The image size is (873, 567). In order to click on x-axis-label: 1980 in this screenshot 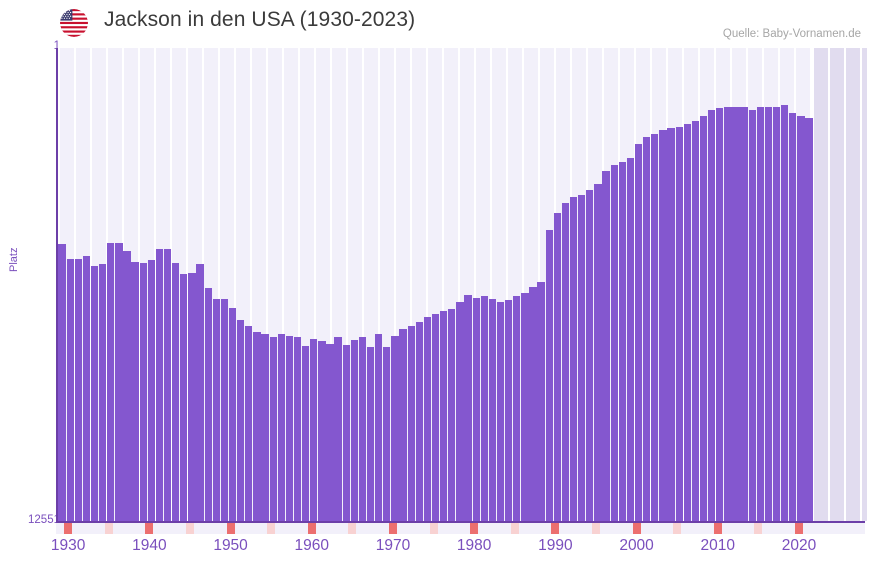, I will do `click(474, 545)`.